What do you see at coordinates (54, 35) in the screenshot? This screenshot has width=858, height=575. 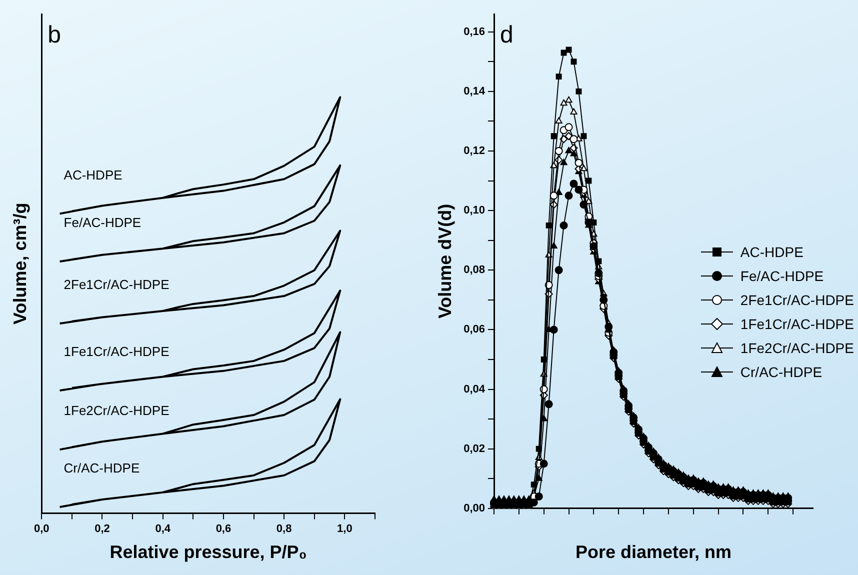 I see `chart-title: b` at bounding box center [54, 35].